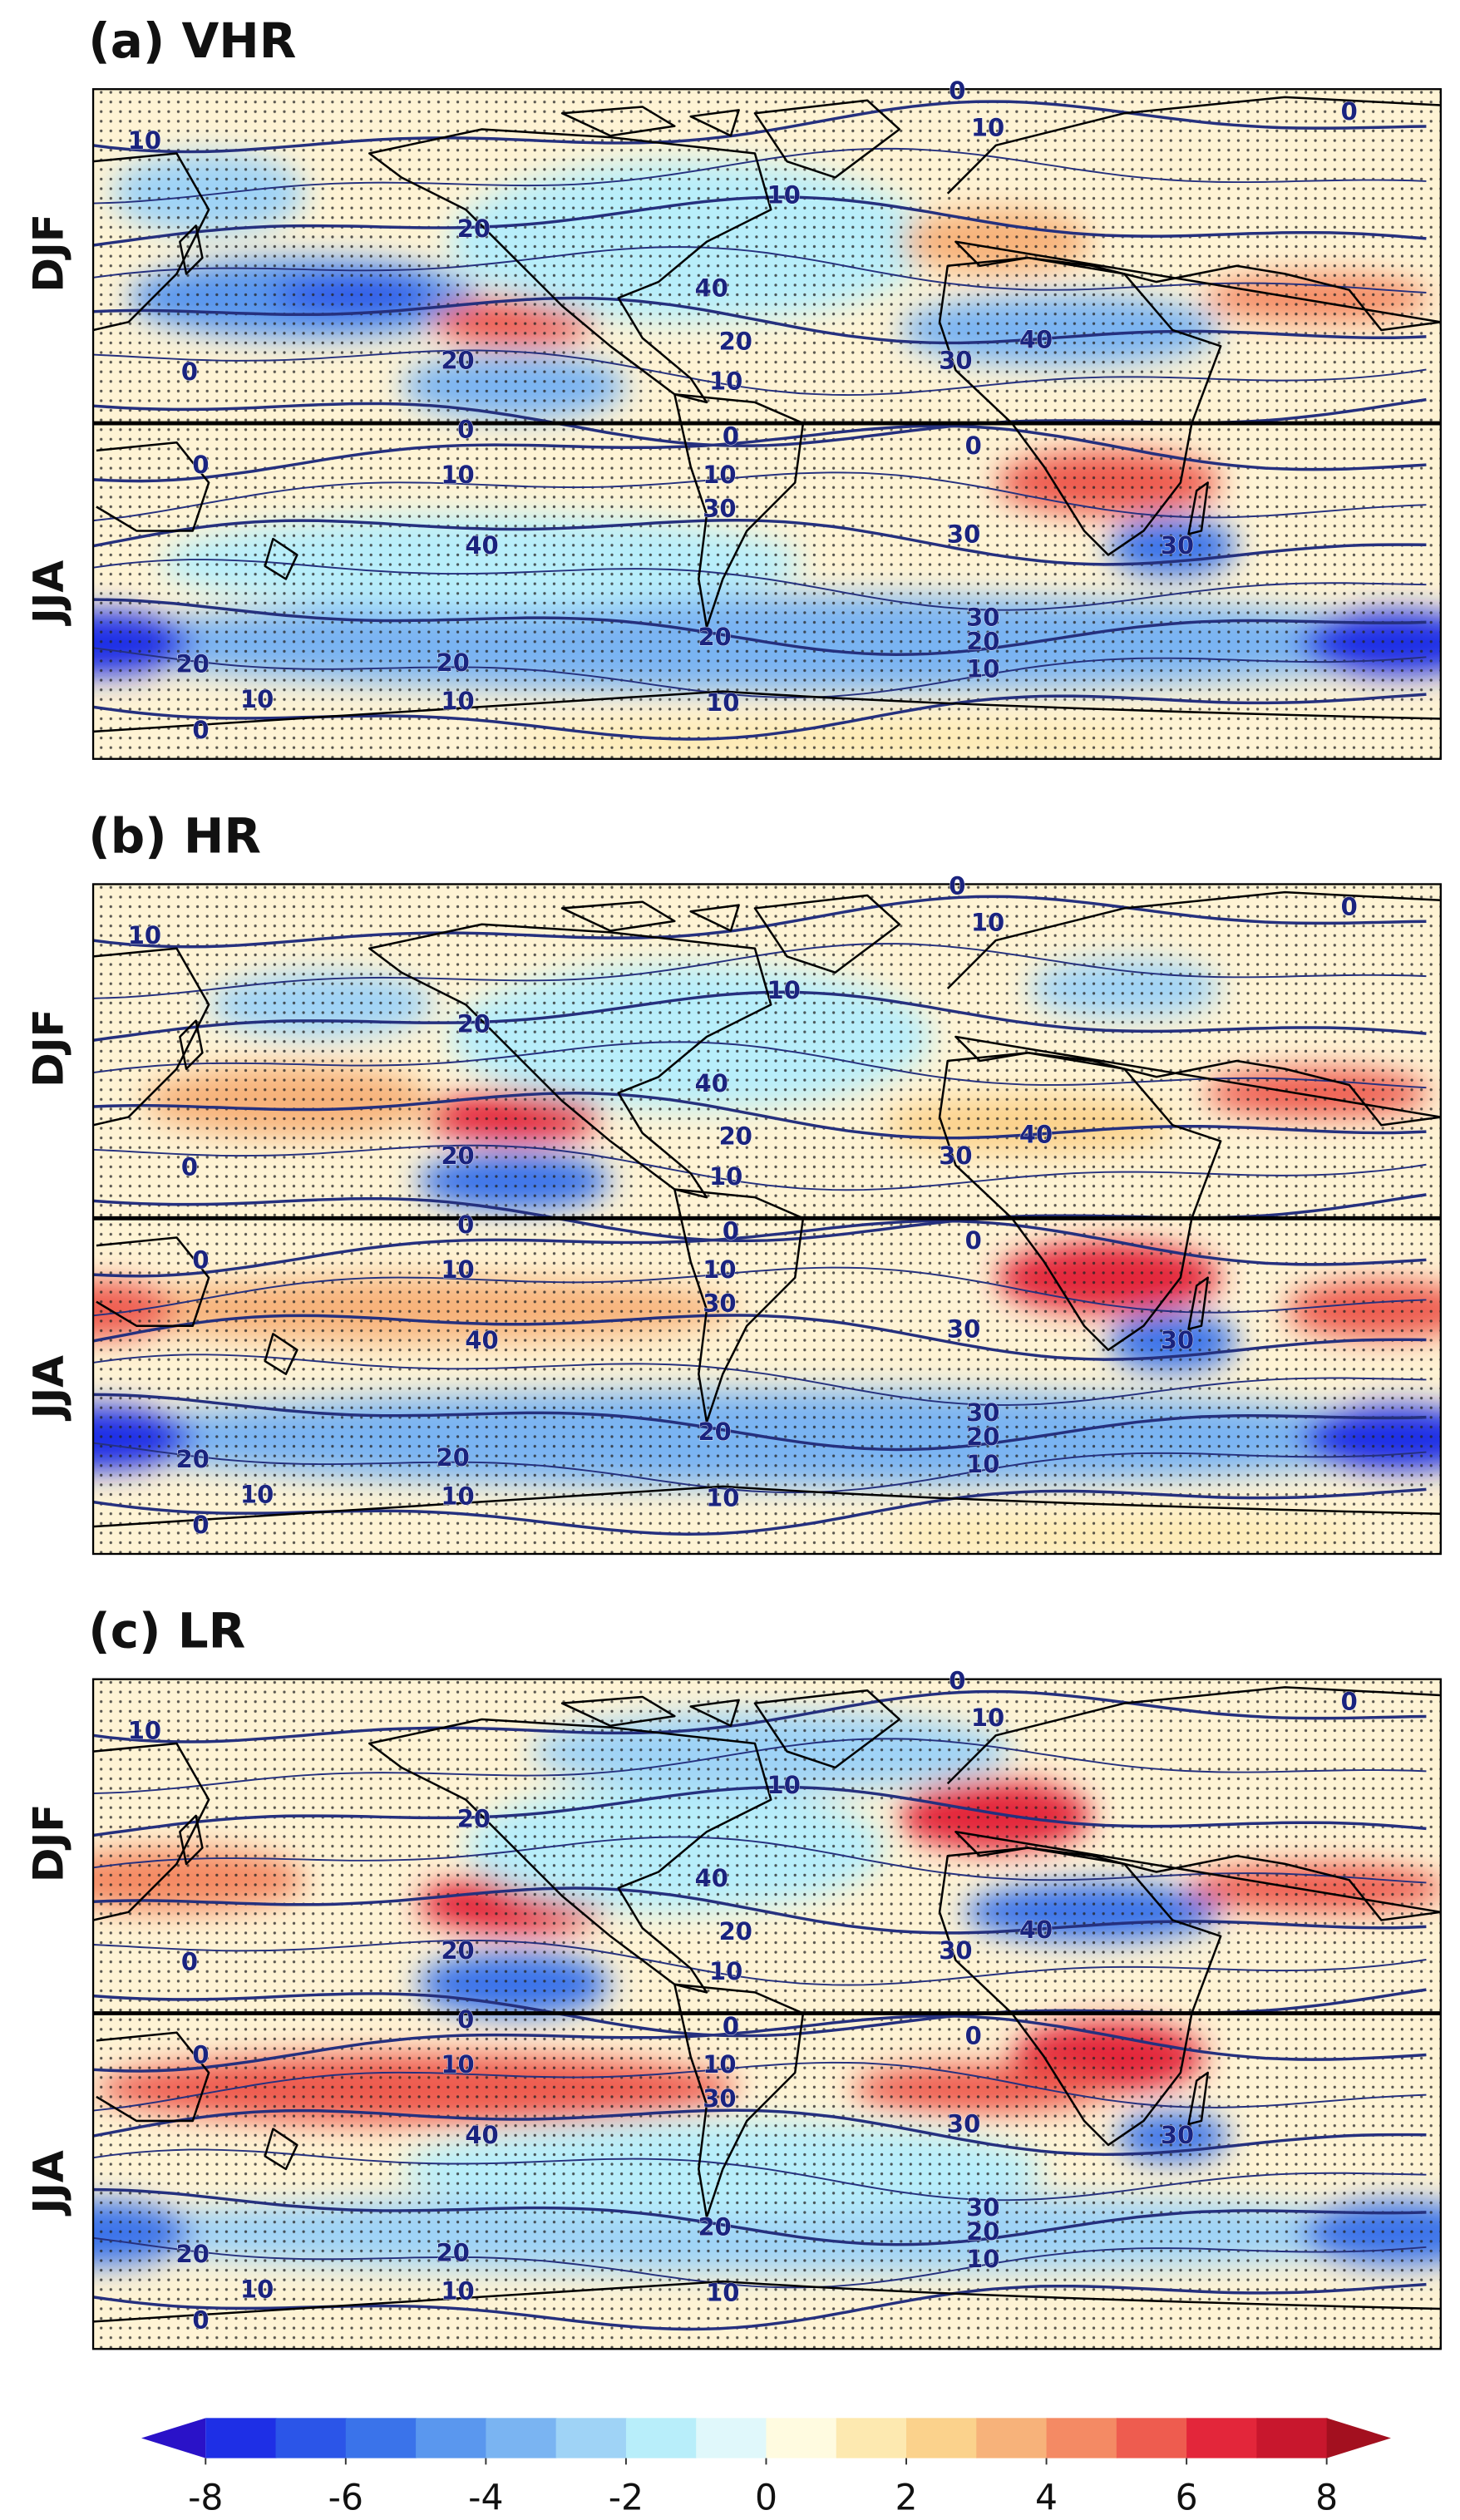 This screenshot has width=1460, height=2520. What do you see at coordinates (192, 40) in the screenshot?
I see `panel-title: (a) VHR` at bounding box center [192, 40].